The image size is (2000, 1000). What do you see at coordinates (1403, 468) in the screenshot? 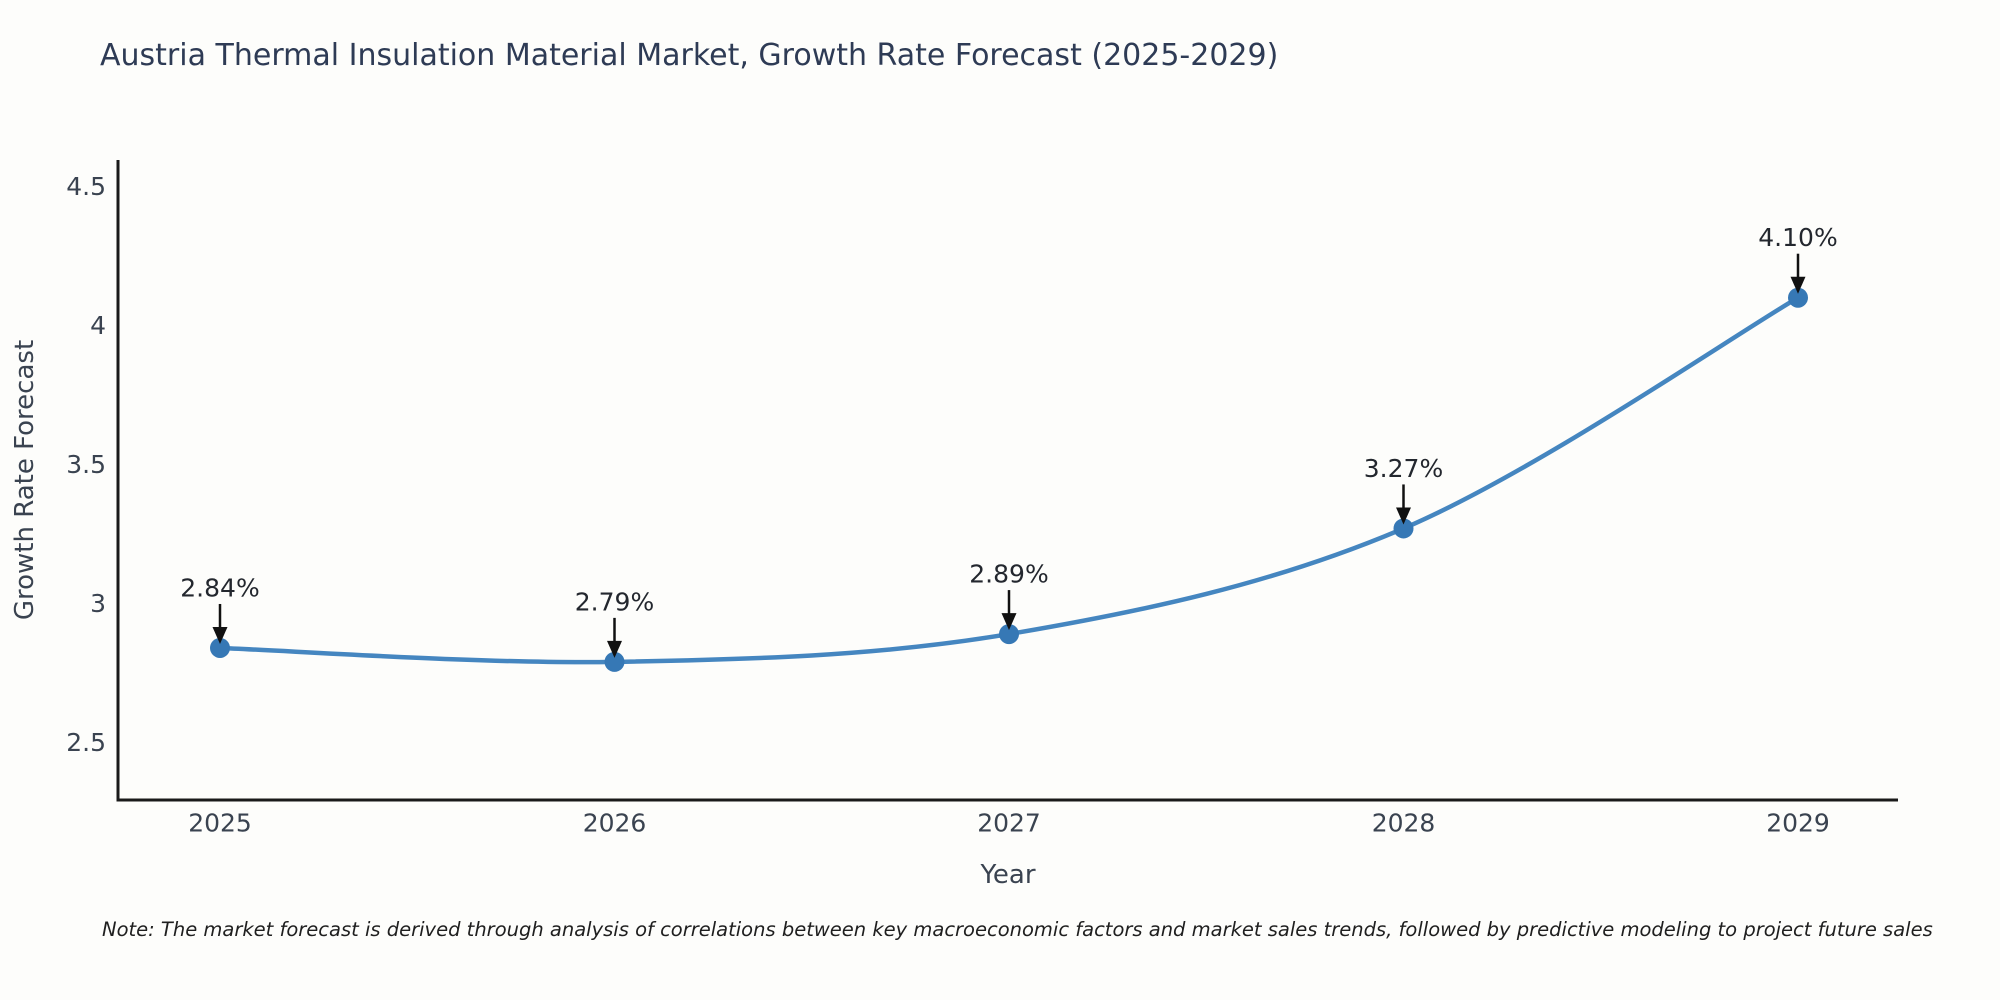
I see `annotation-label: 3.27%` at bounding box center [1403, 468].